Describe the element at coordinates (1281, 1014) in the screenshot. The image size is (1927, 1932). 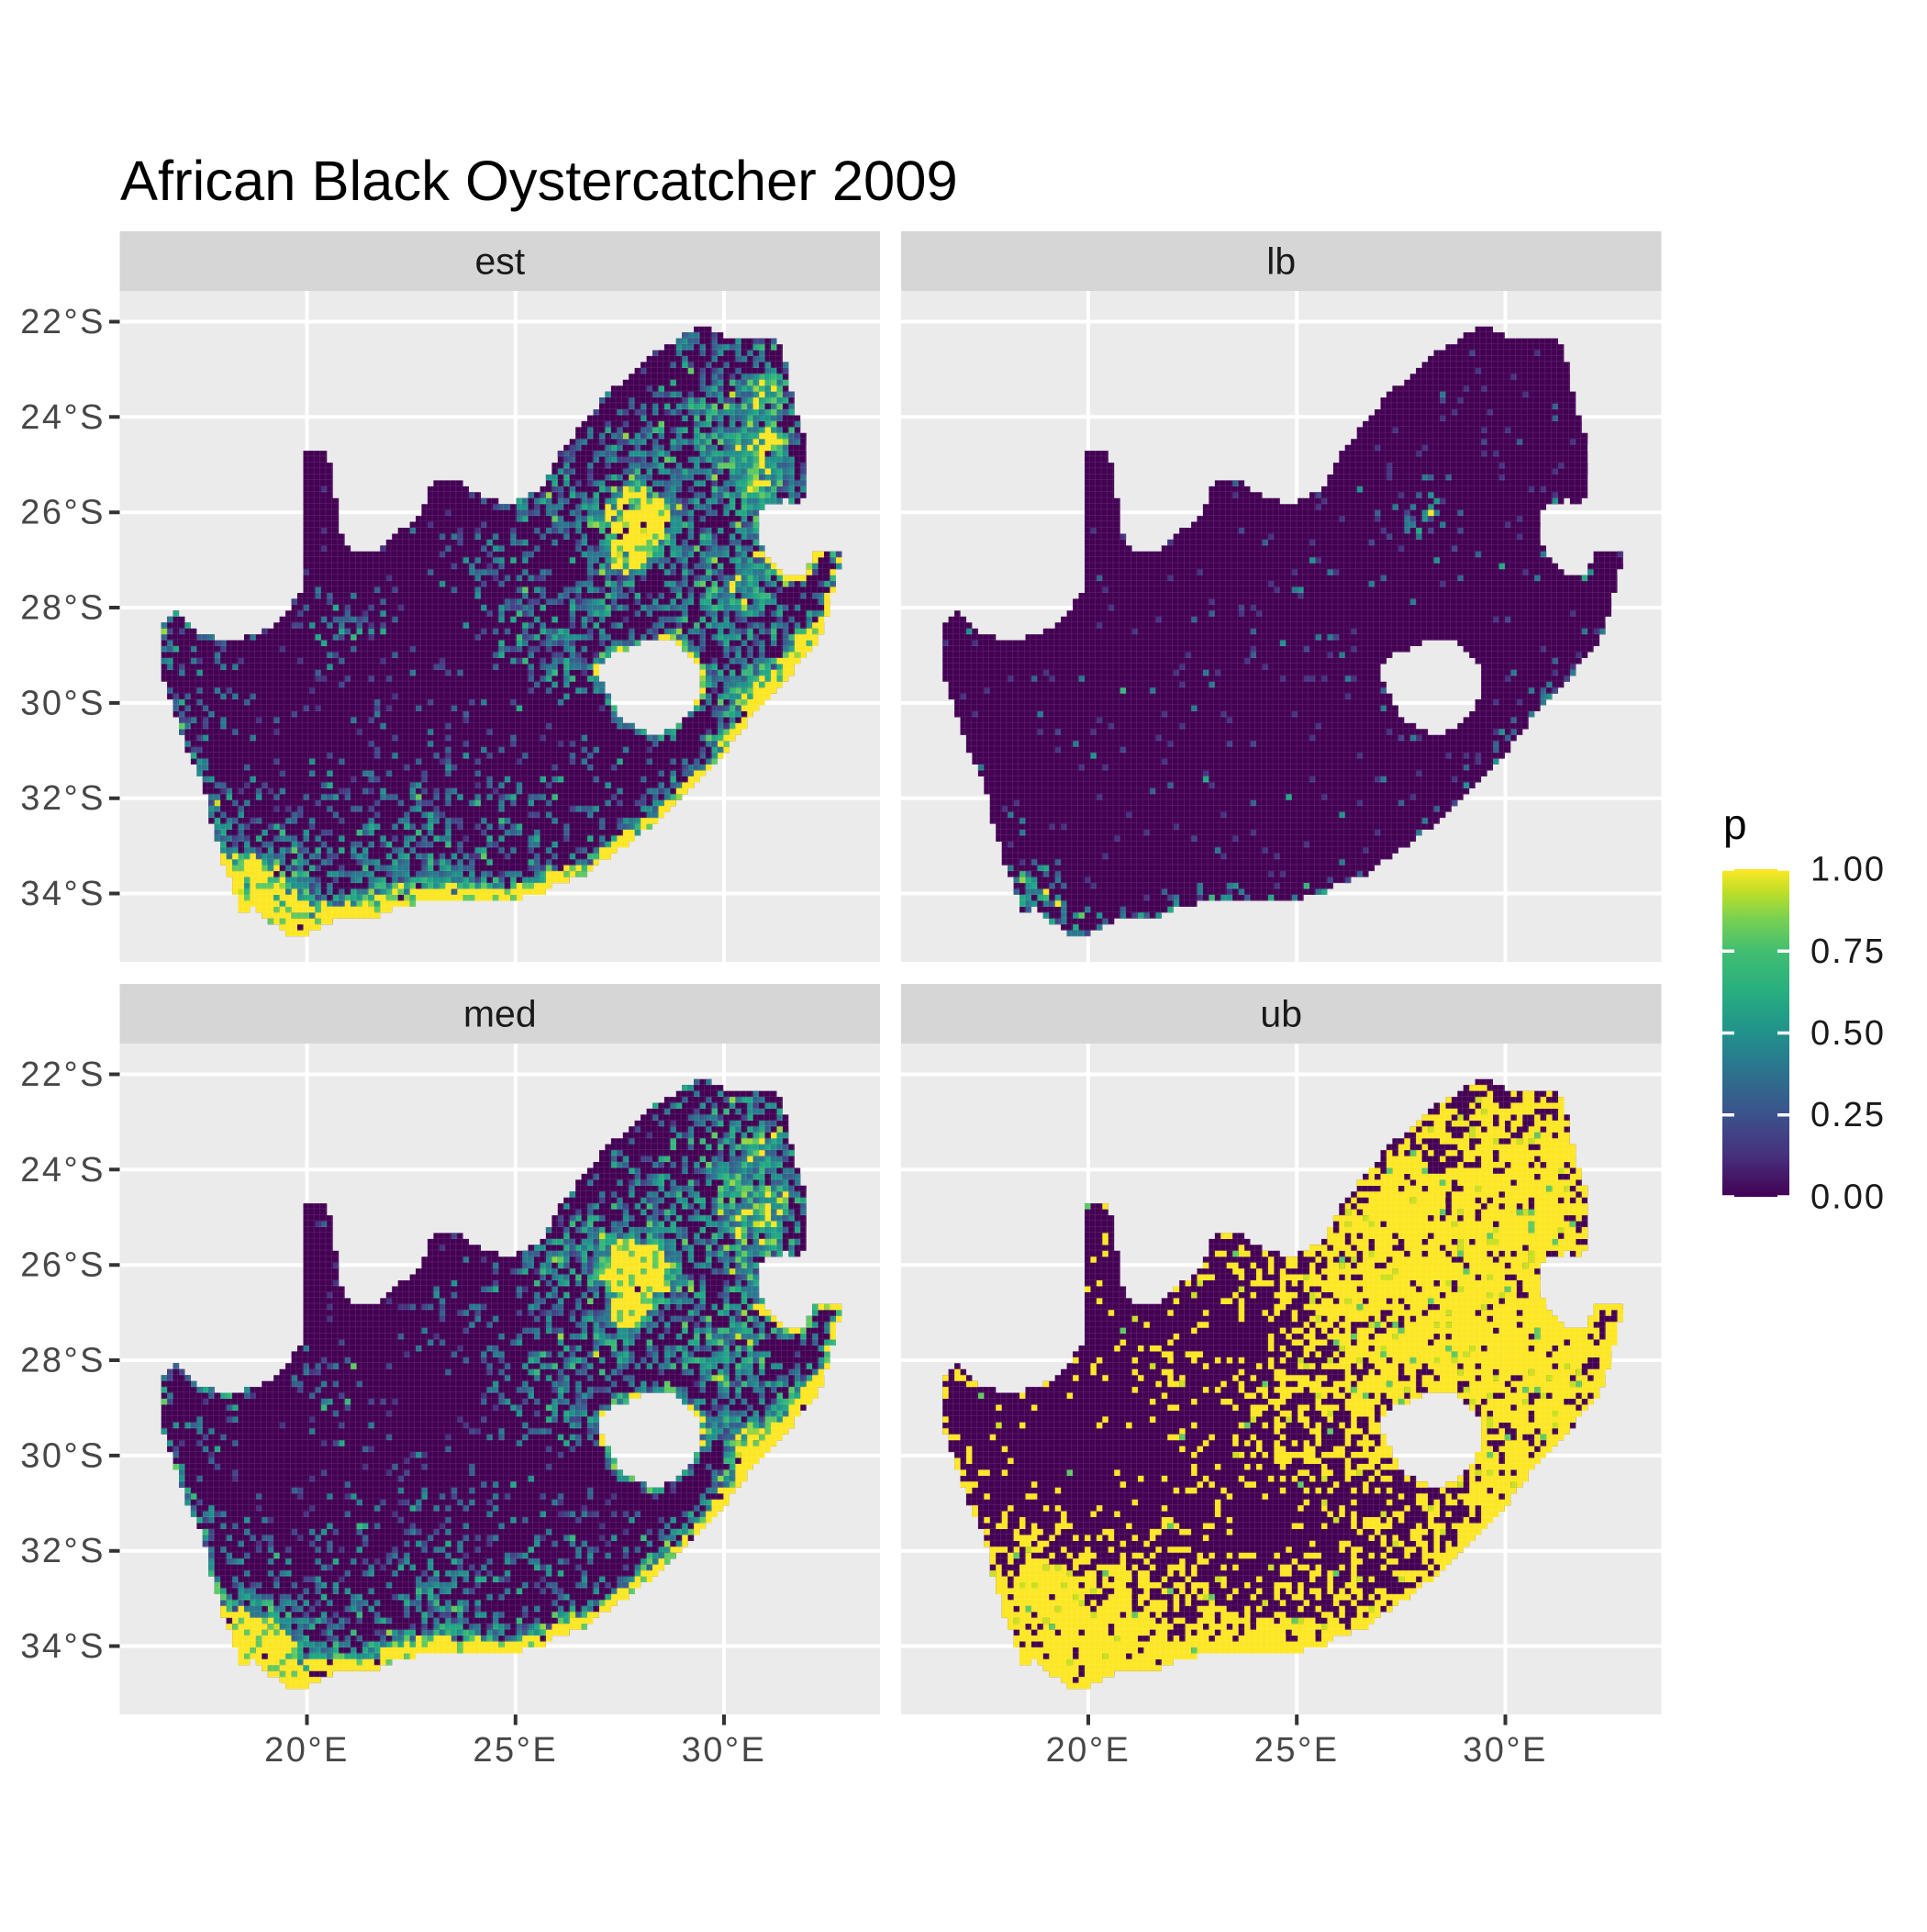
I see `svg-text: ub` at that location.